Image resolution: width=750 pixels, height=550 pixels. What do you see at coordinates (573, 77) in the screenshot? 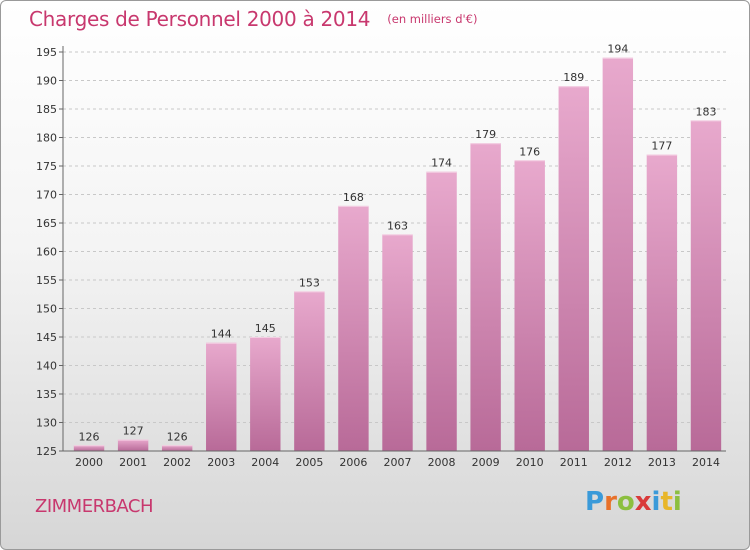
I see `bar-value-label: 189` at bounding box center [573, 77].